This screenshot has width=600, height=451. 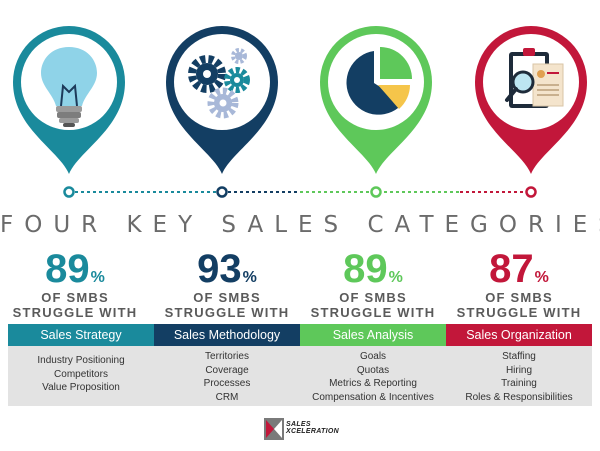 What do you see at coordinates (227, 397) in the screenshot?
I see `list-item: CRM` at bounding box center [227, 397].